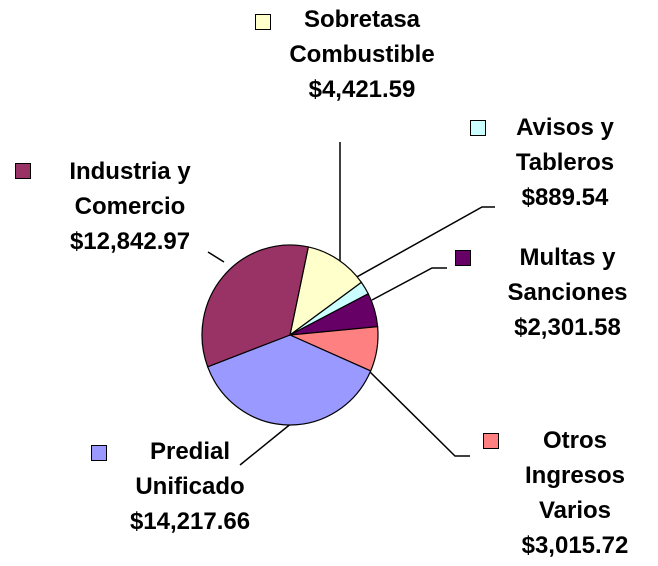  I want to click on value-label: $14,217.66, so click(190, 521).